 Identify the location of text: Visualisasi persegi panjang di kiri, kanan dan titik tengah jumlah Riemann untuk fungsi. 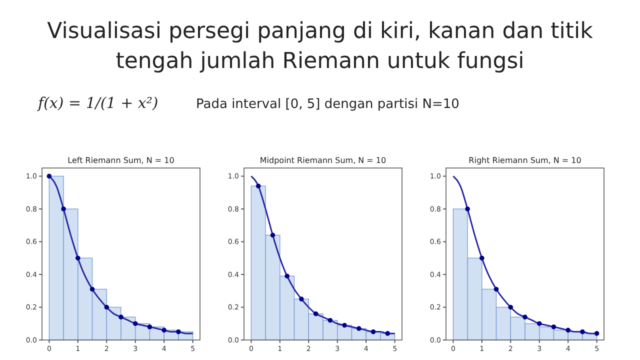
(320, 46).